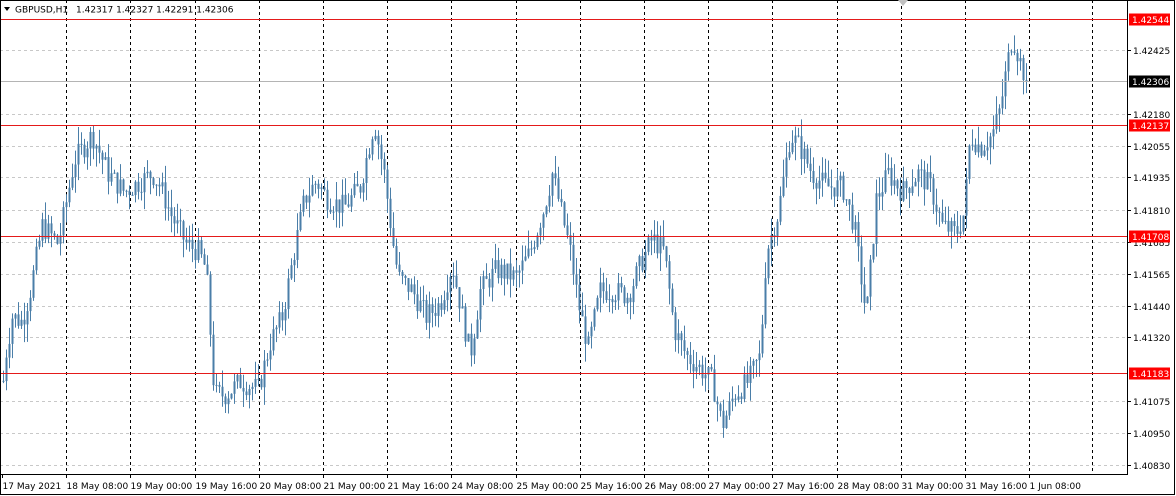 The image size is (1176, 496). Describe the element at coordinates (7, 9) in the screenshot. I see `triangle-down-icon` at that location.